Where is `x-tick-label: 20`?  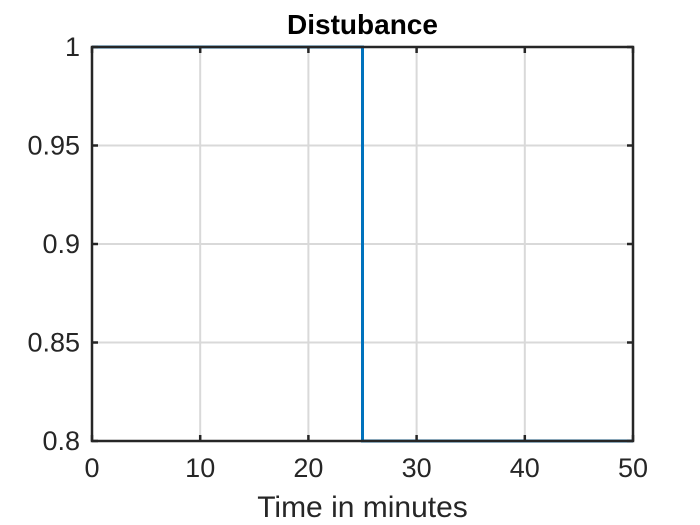 x-tick-label: 20 is located at coordinates (308, 468).